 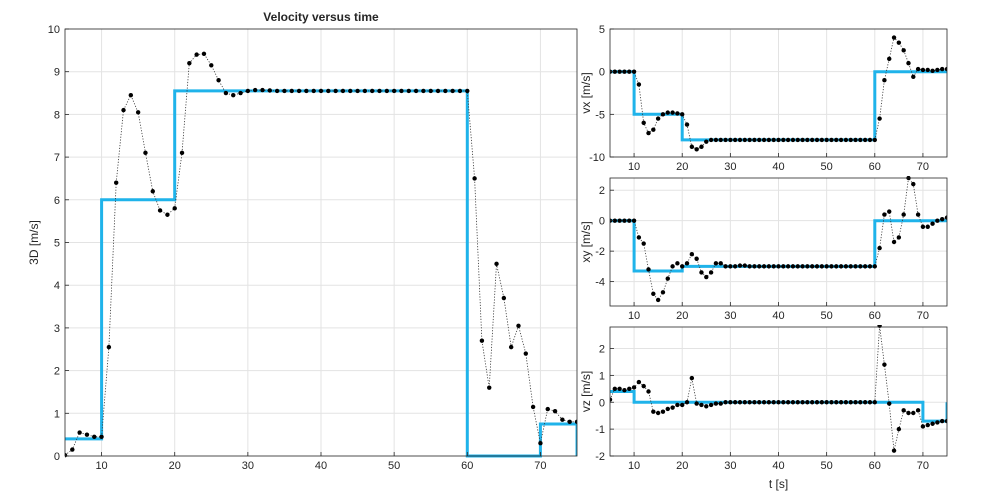 What do you see at coordinates (34, 242) in the screenshot?
I see `y-axis-label: 3D [m/s]` at bounding box center [34, 242].